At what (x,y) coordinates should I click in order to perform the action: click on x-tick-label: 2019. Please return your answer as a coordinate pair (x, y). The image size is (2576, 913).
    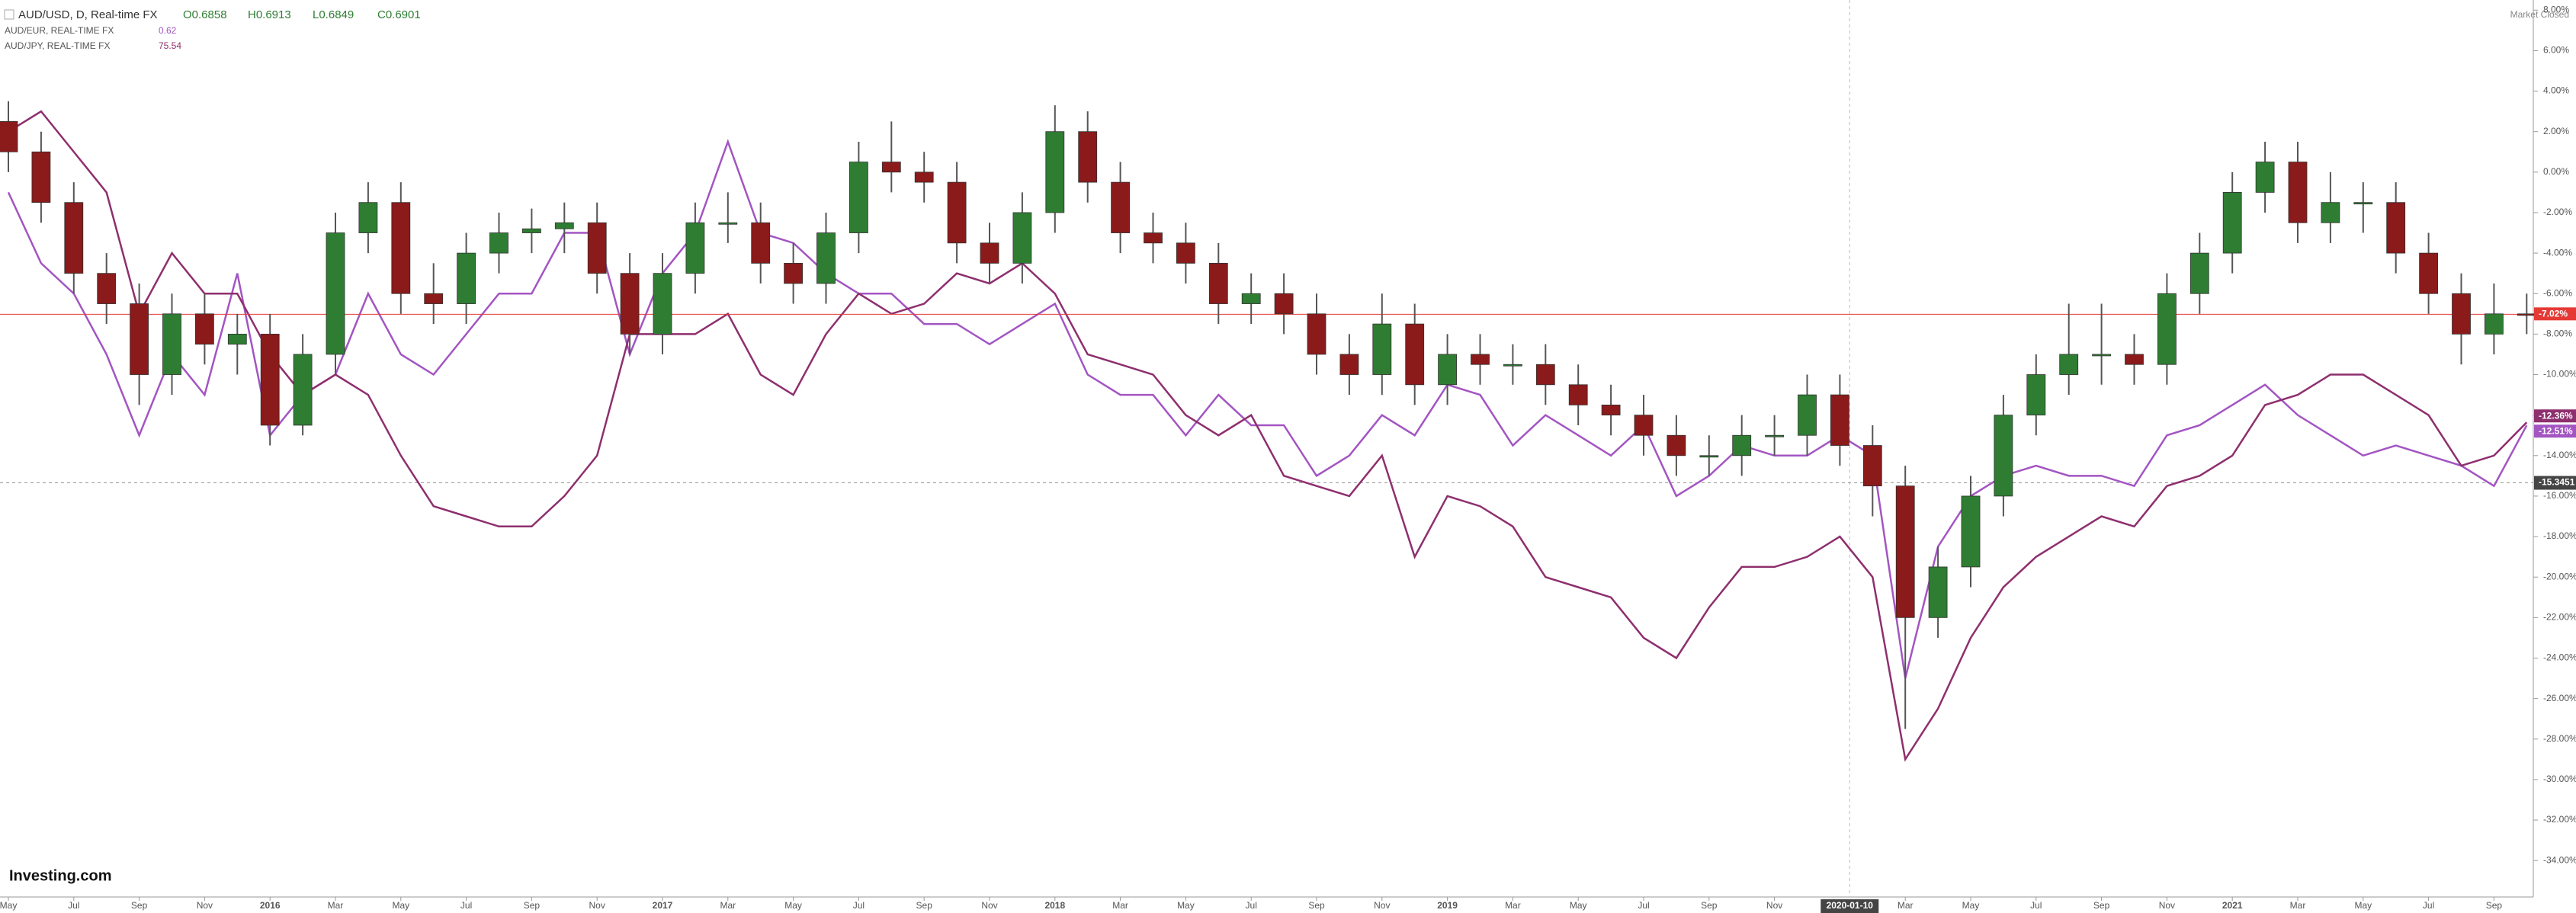
    Looking at the image, I should click on (1447, 905).